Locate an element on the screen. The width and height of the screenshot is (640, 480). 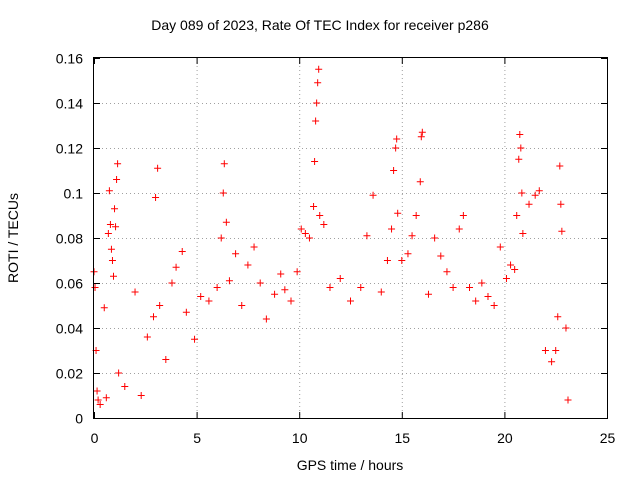
x-tick-label: 0 is located at coordinates (95, 438).